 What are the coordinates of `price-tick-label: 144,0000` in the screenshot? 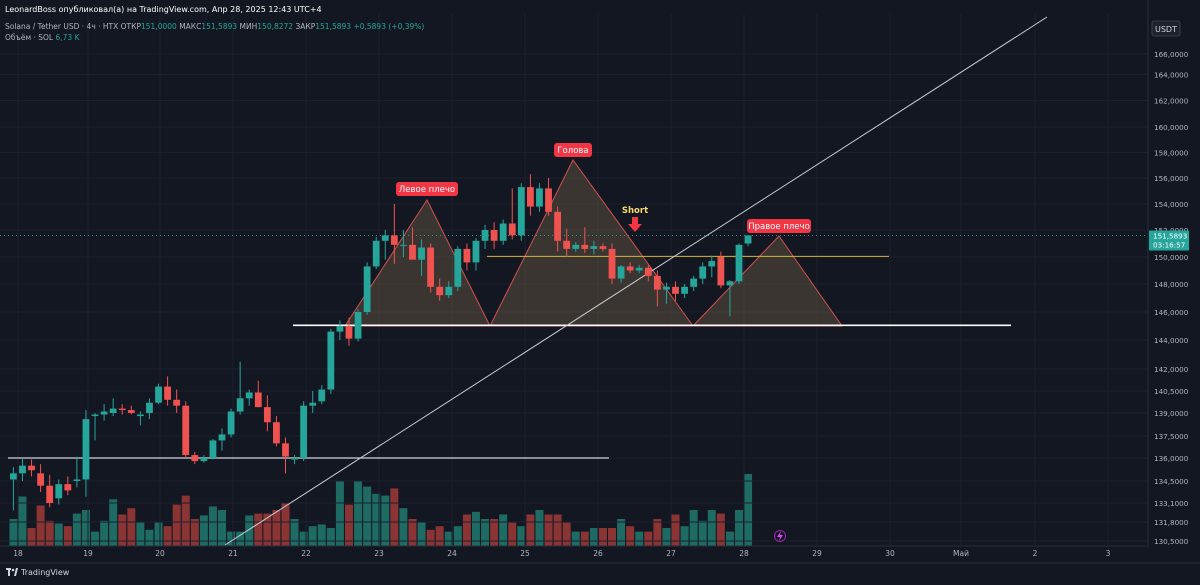 It's located at (1171, 340).